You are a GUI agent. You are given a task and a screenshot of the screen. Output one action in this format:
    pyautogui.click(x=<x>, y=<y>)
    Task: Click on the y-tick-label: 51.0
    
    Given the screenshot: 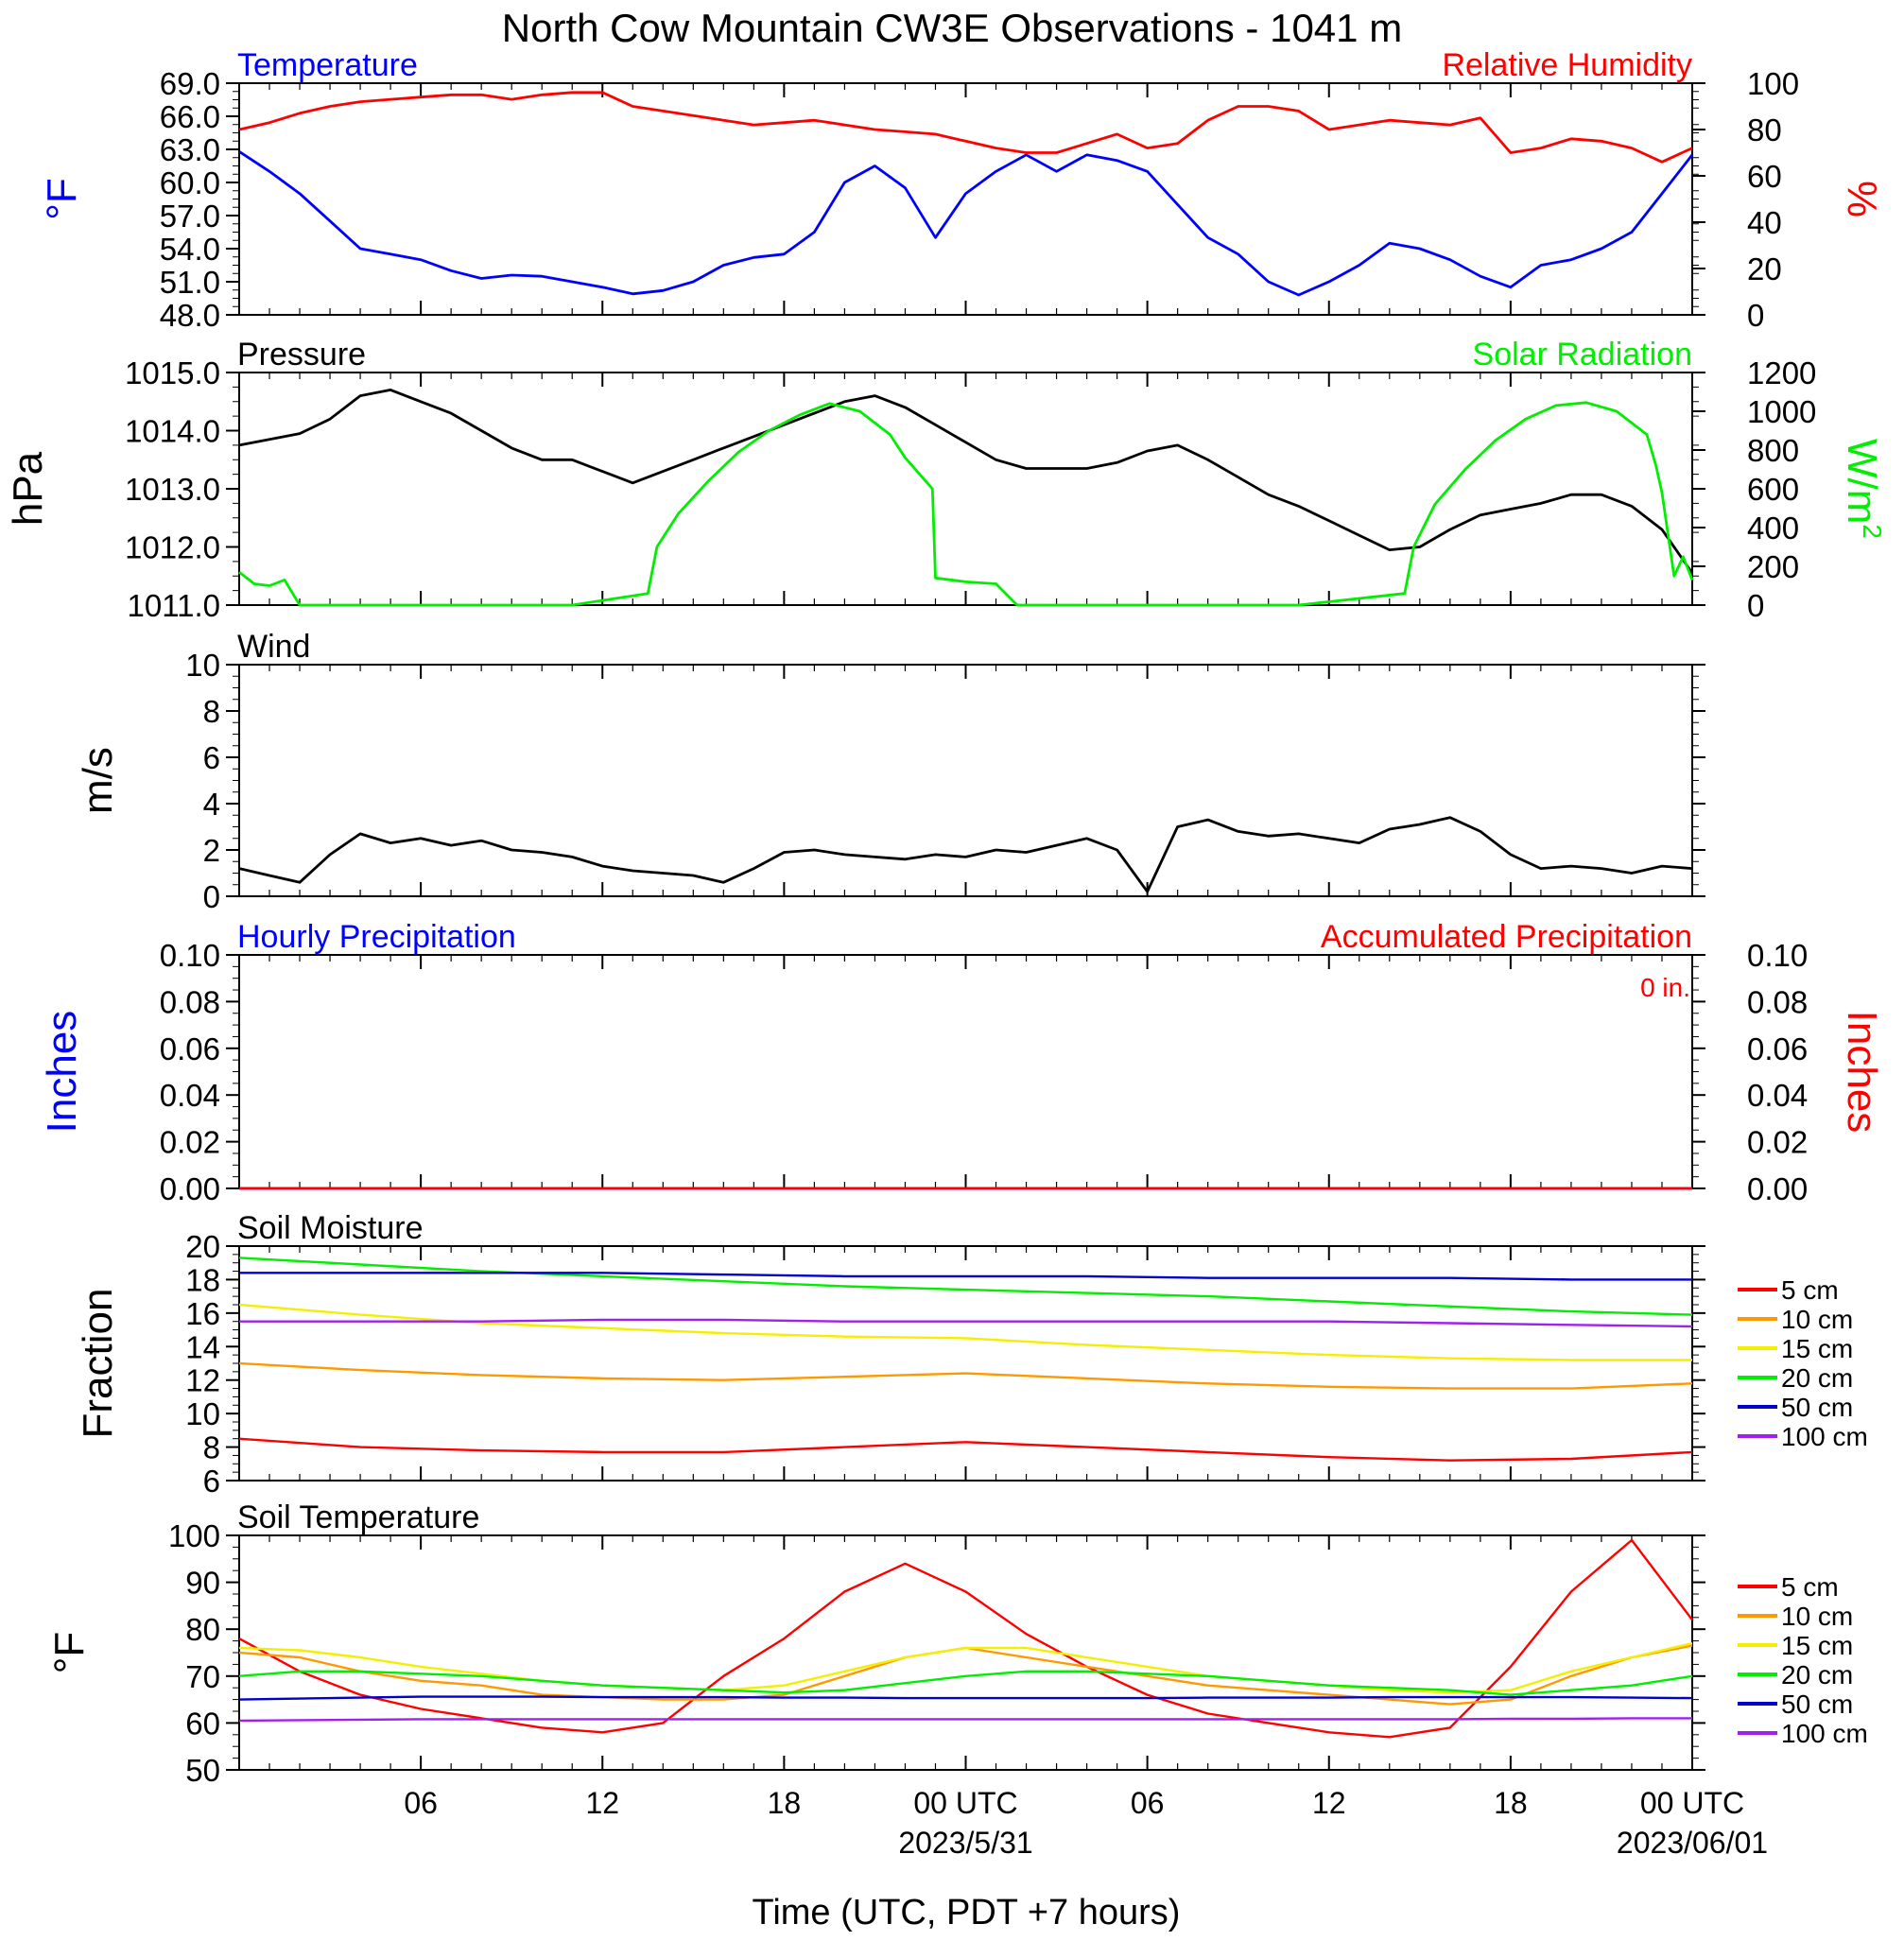 What is the action you would take?
    pyautogui.click(x=190, y=283)
    